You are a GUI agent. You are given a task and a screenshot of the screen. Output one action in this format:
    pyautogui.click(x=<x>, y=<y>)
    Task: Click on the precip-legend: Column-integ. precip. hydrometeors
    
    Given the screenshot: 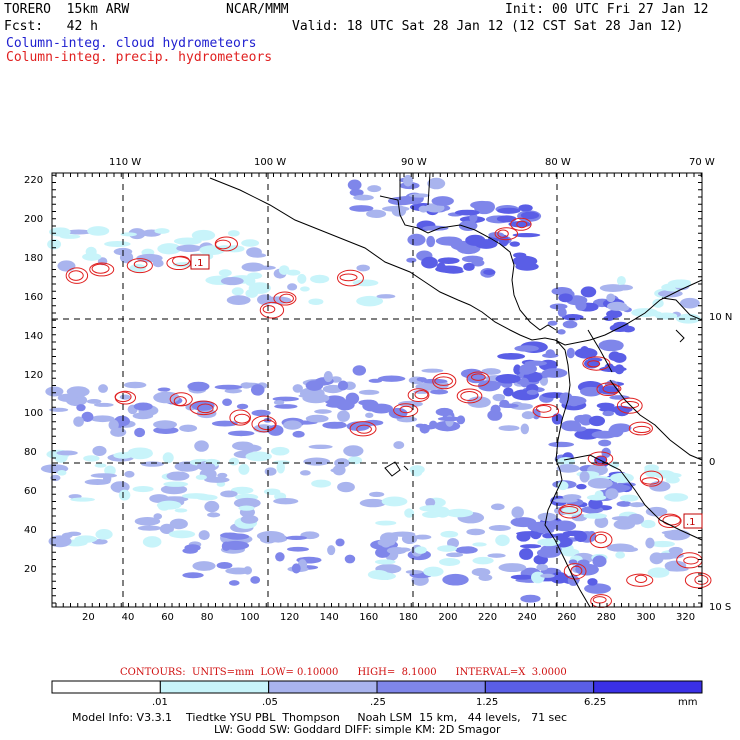 What is the action you would take?
    pyautogui.click(x=139, y=57)
    